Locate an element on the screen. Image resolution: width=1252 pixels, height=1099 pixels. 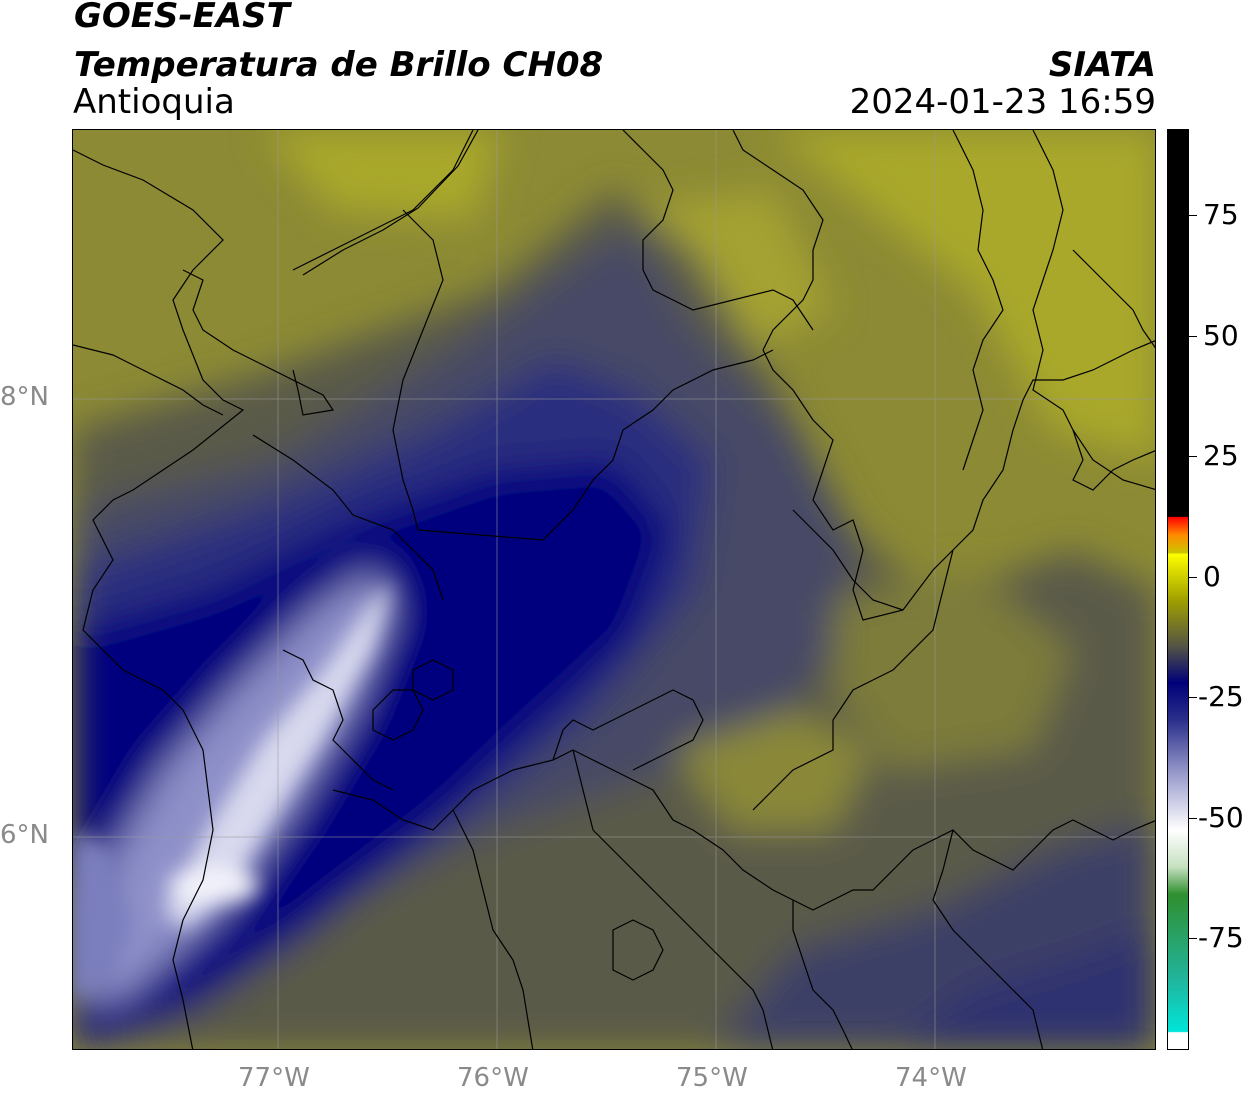
lat-label-6n: 6°N is located at coordinates (24, 835).